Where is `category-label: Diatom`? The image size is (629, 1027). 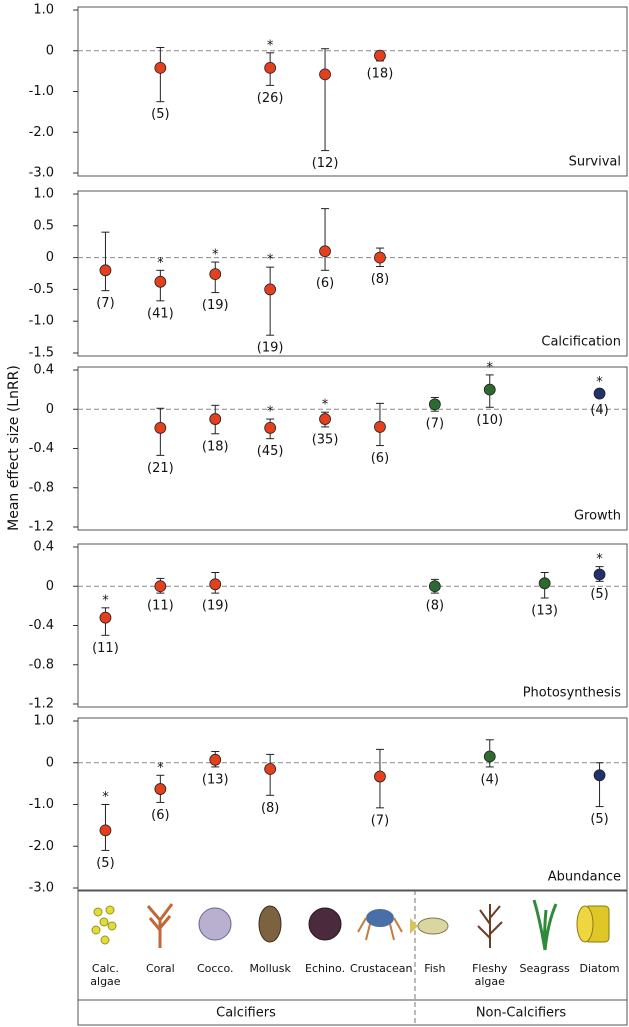
category-label: Diatom is located at coordinates (599, 968).